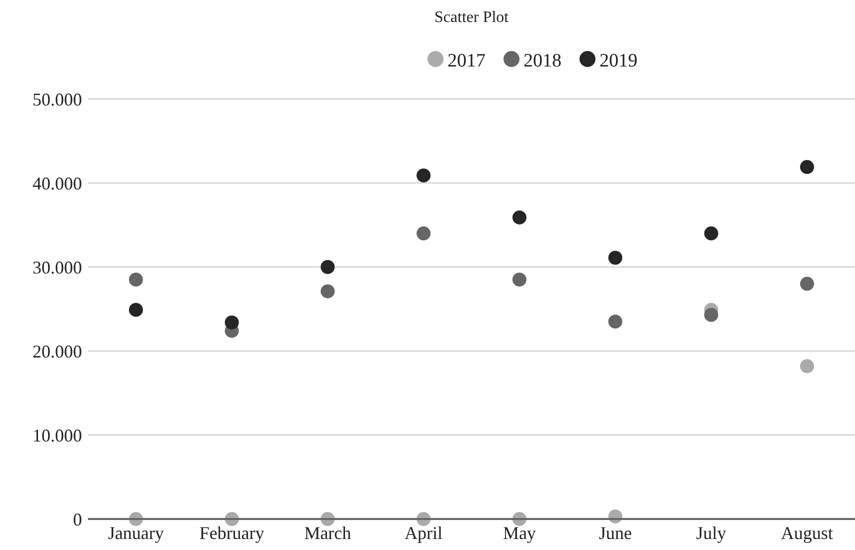 This screenshot has width=855, height=550. Describe the element at coordinates (711, 533) in the screenshot. I see `x-tick-label: July` at that location.